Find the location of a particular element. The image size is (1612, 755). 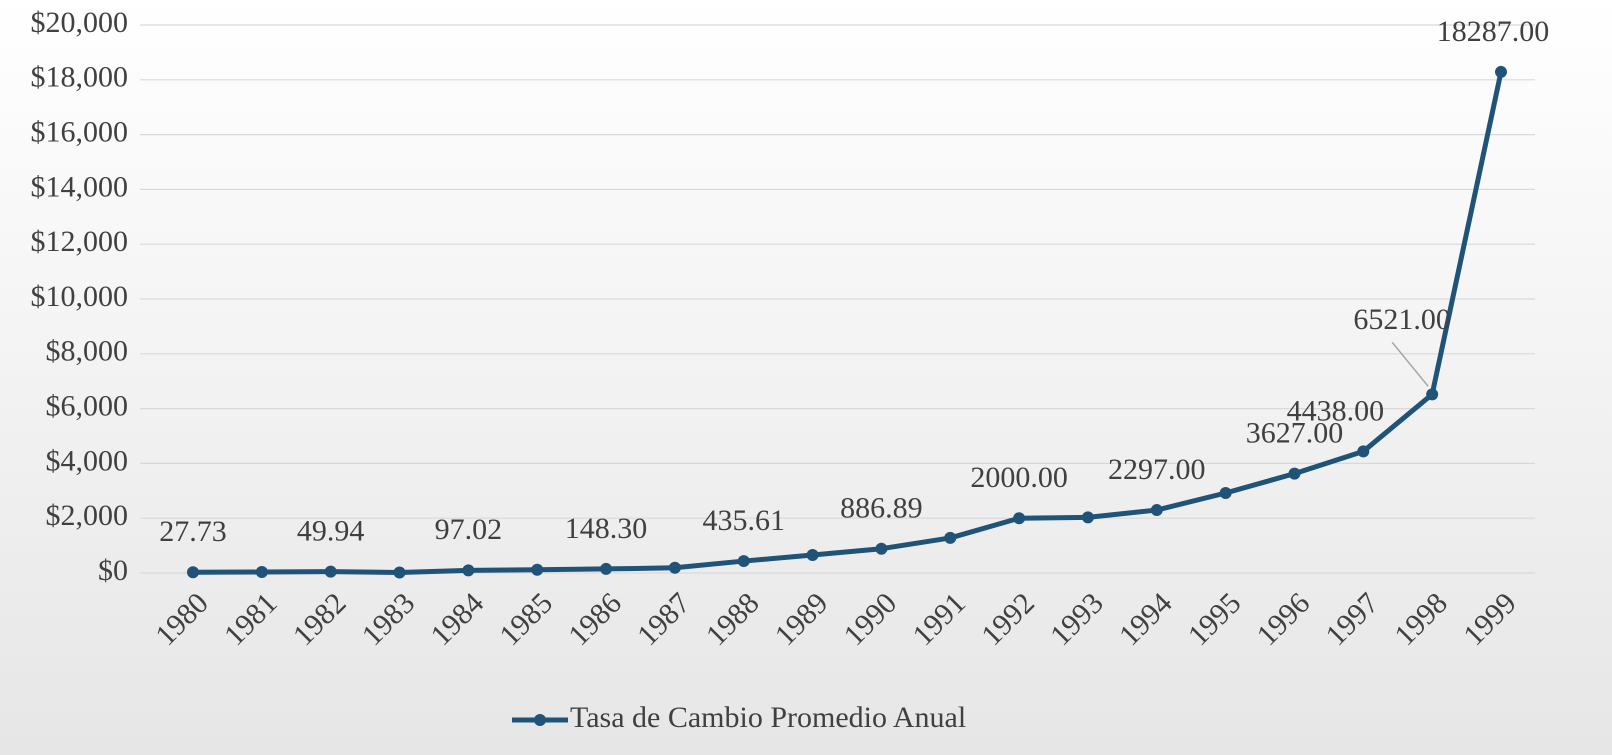

data-label: 435.61 is located at coordinates (743, 520).